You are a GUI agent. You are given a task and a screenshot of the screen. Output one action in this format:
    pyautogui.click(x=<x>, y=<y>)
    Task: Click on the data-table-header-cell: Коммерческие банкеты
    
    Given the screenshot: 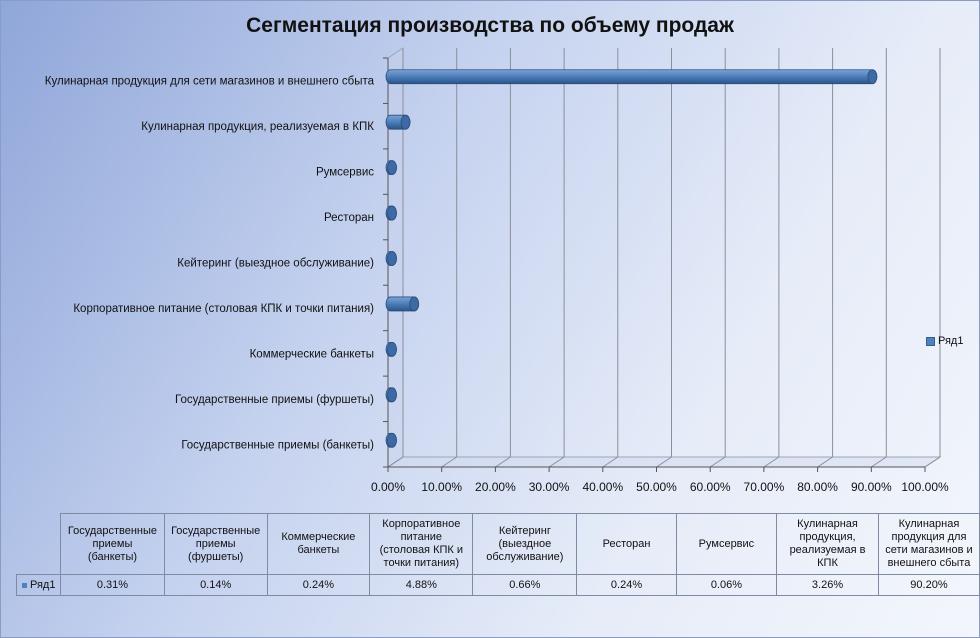 What is the action you would take?
    pyautogui.click(x=318, y=544)
    